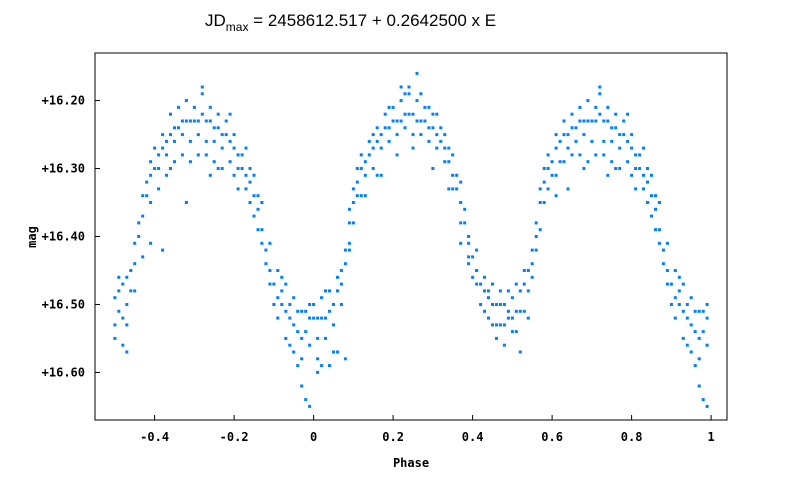 Image resolution: width=804 pixels, height=498 pixels. I want to click on x-axis-label: Phase, so click(411, 463).